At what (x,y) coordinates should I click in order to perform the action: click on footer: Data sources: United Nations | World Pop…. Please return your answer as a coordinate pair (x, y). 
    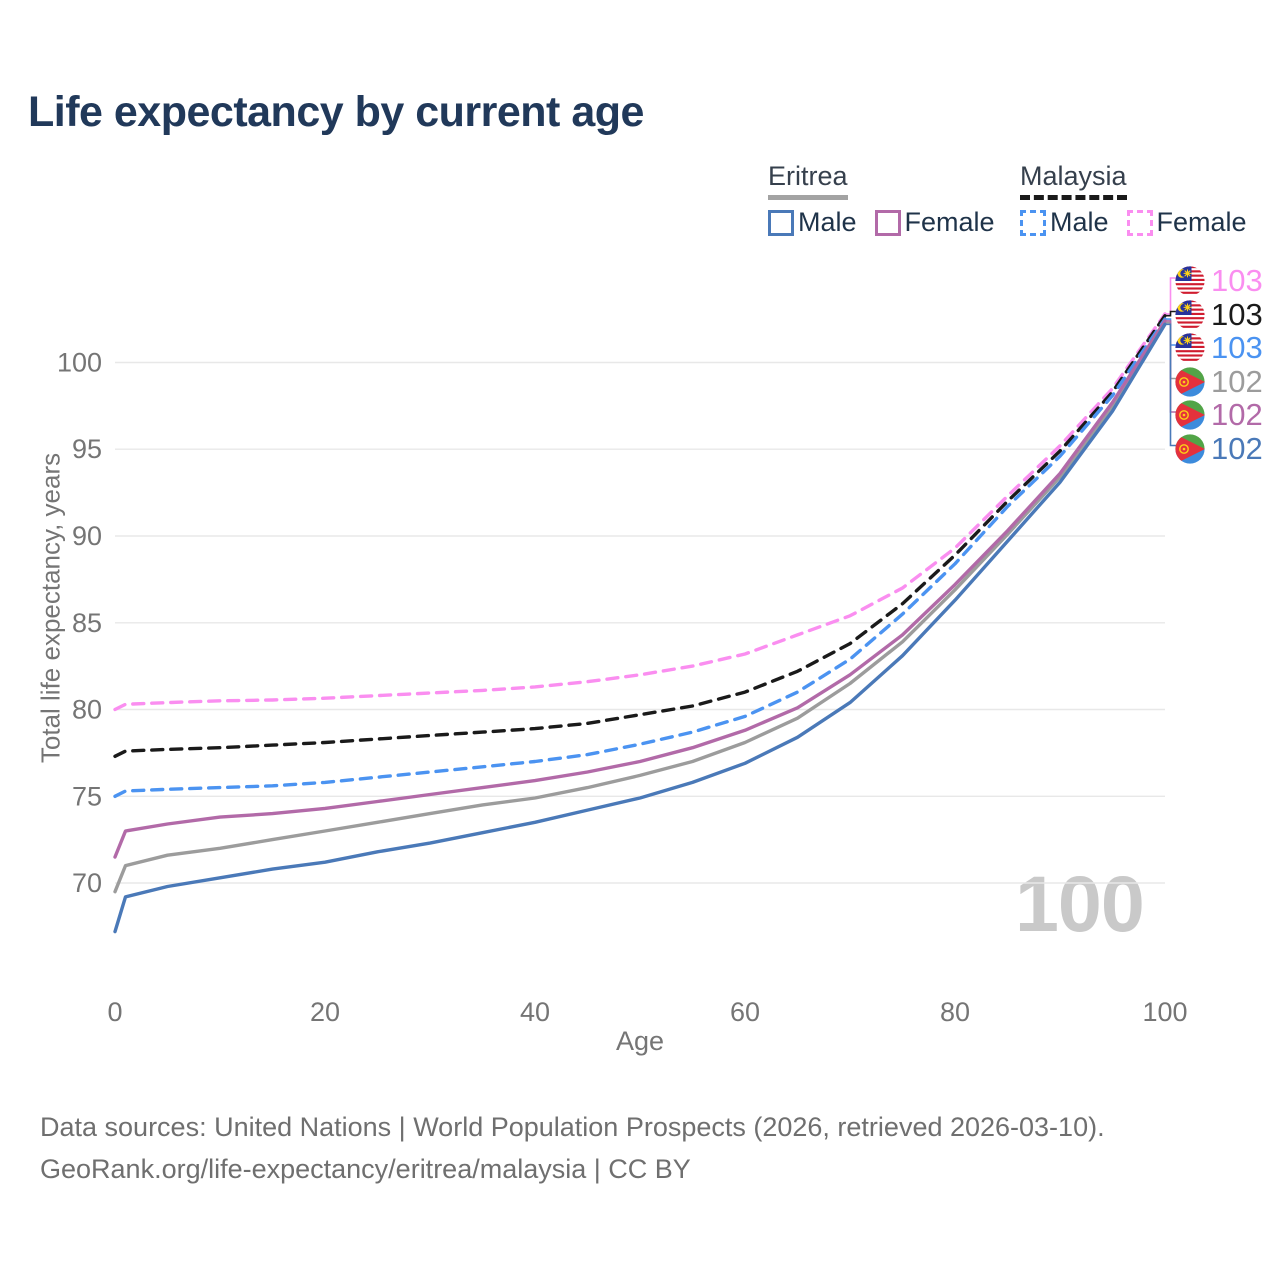
    Looking at the image, I should click on (572, 1148).